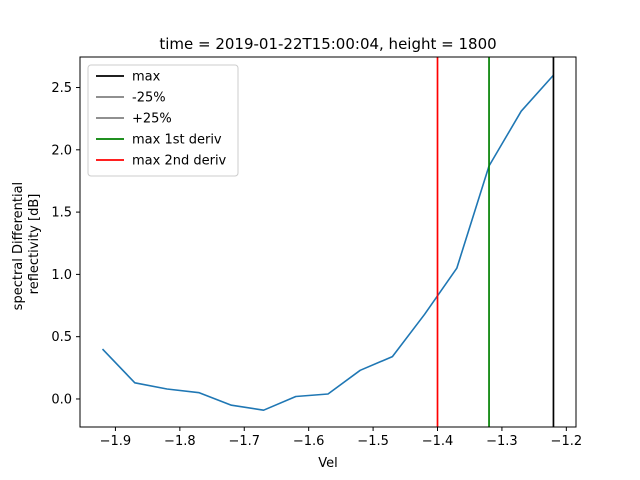 Image resolution: width=640 pixels, height=480 pixels. Describe the element at coordinates (244, 441) in the screenshot. I see `x-tick-label: −1.7` at that location.